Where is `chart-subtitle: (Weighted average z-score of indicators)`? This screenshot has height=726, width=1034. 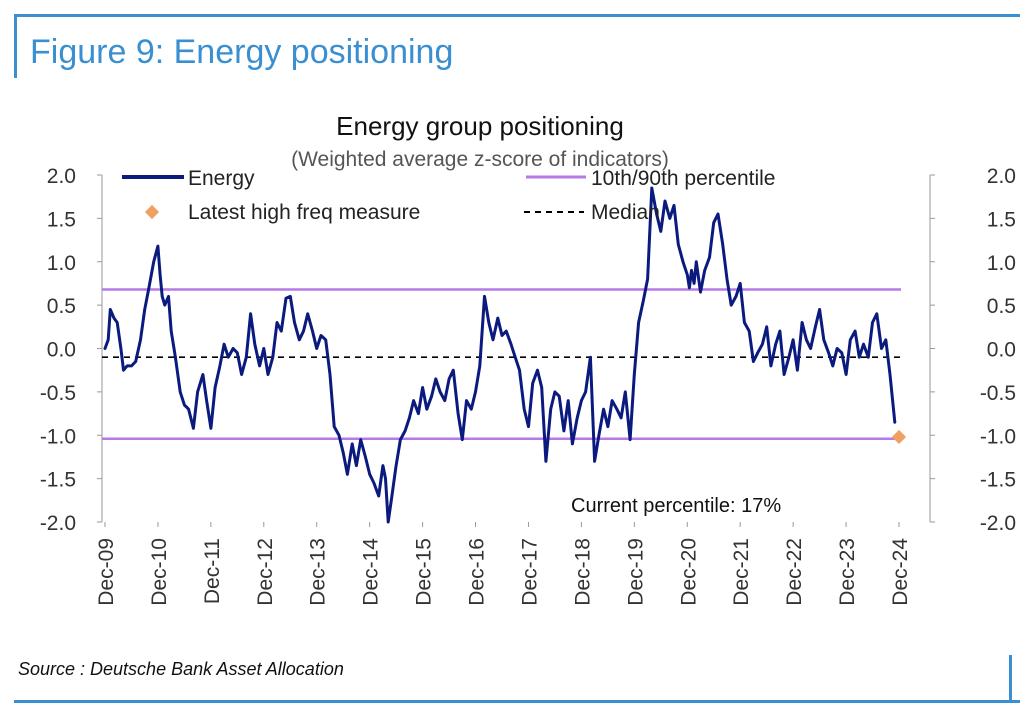
chart-subtitle: (Weighted average z-score of indicators) is located at coordinates (480, 159).